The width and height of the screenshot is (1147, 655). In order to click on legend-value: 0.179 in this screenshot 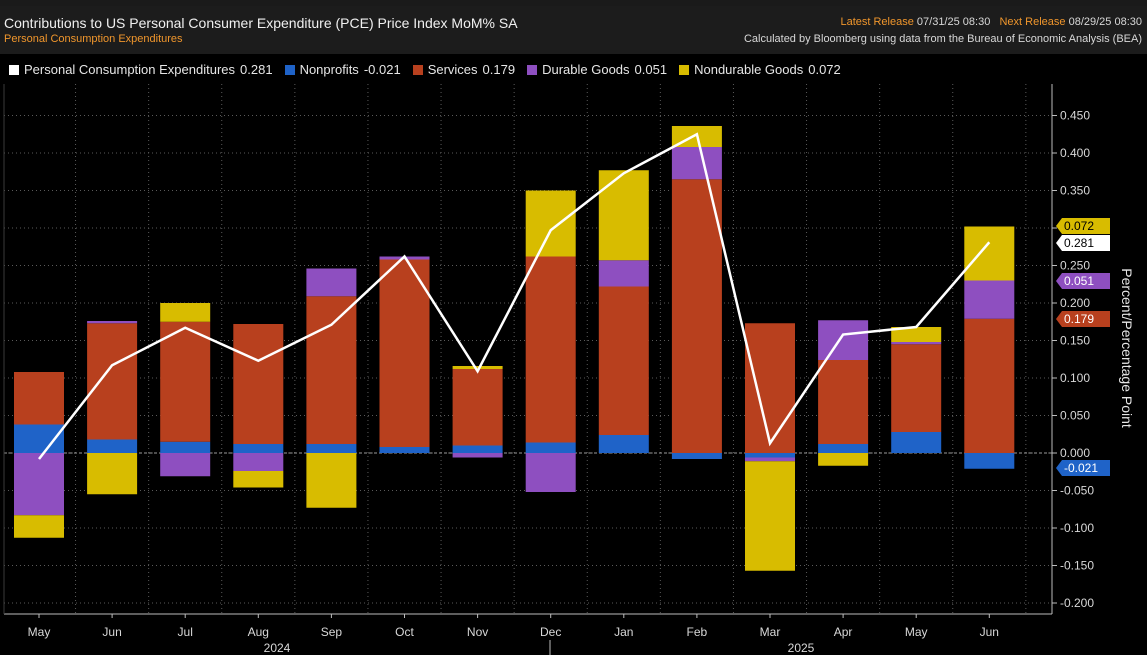, I will do `click(499, 69)`.